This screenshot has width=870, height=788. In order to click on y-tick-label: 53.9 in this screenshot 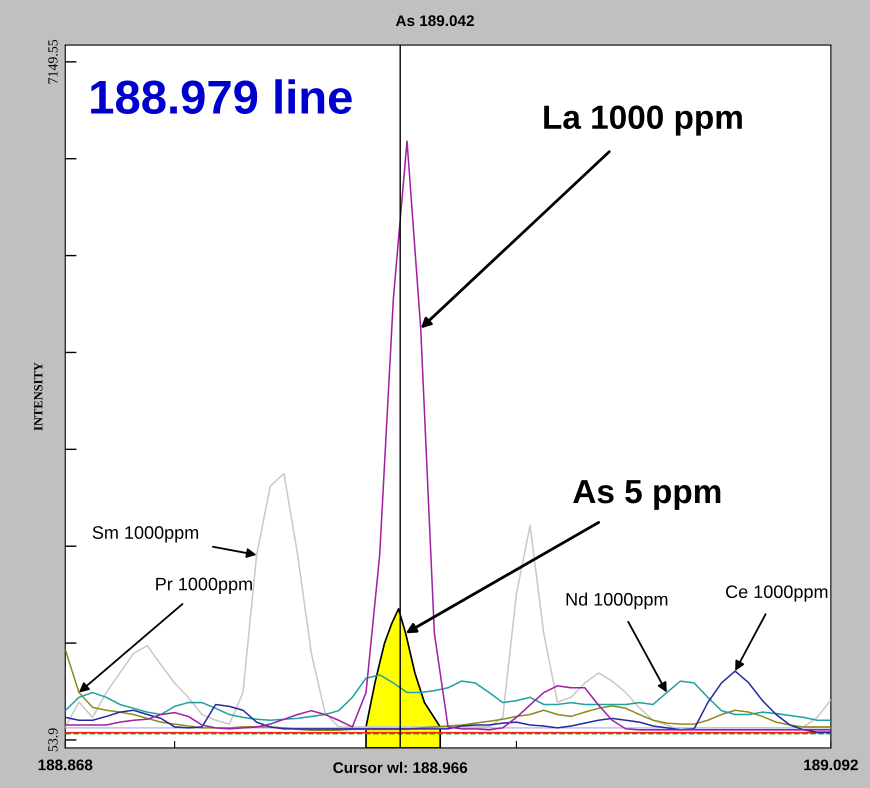, I will do `click(53, 740)`.